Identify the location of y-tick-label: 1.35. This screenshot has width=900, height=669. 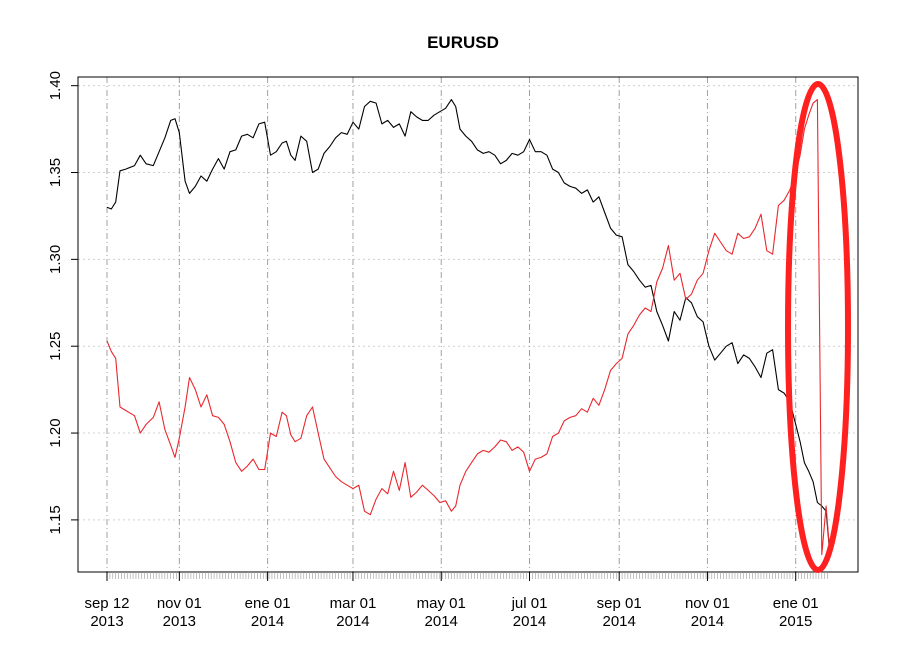
(55, 172).